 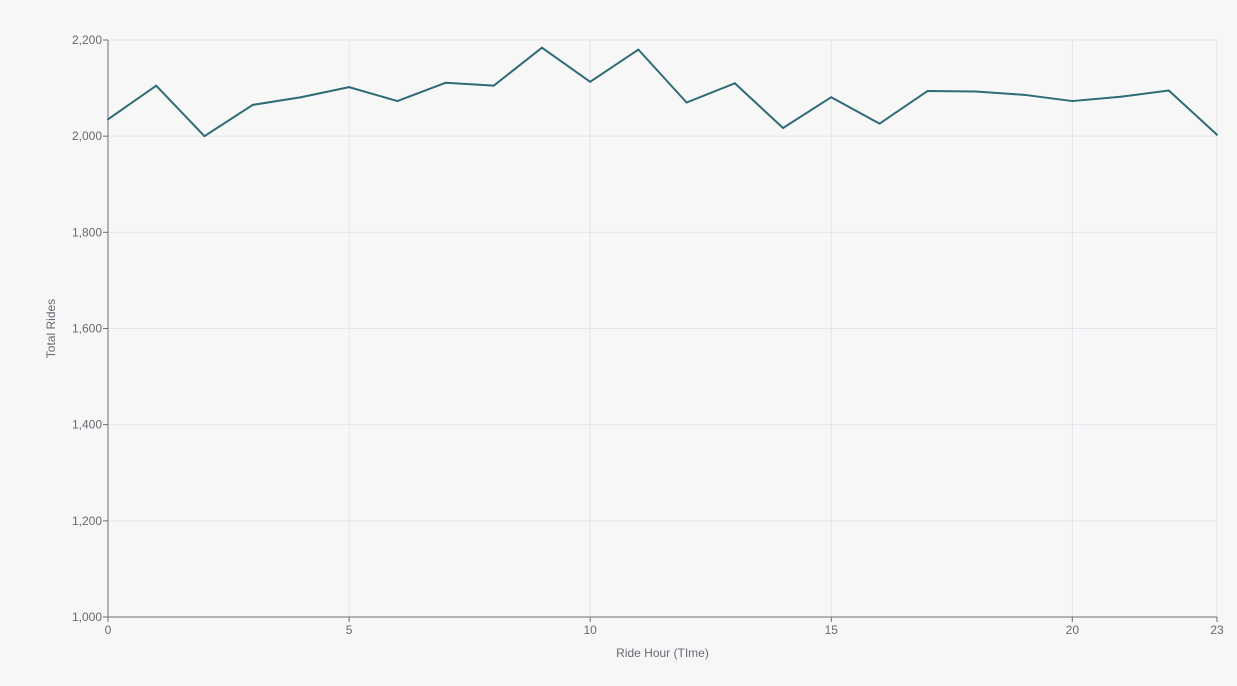 I want to click on x-tick-label: 20, so click(x=1073, y=630).